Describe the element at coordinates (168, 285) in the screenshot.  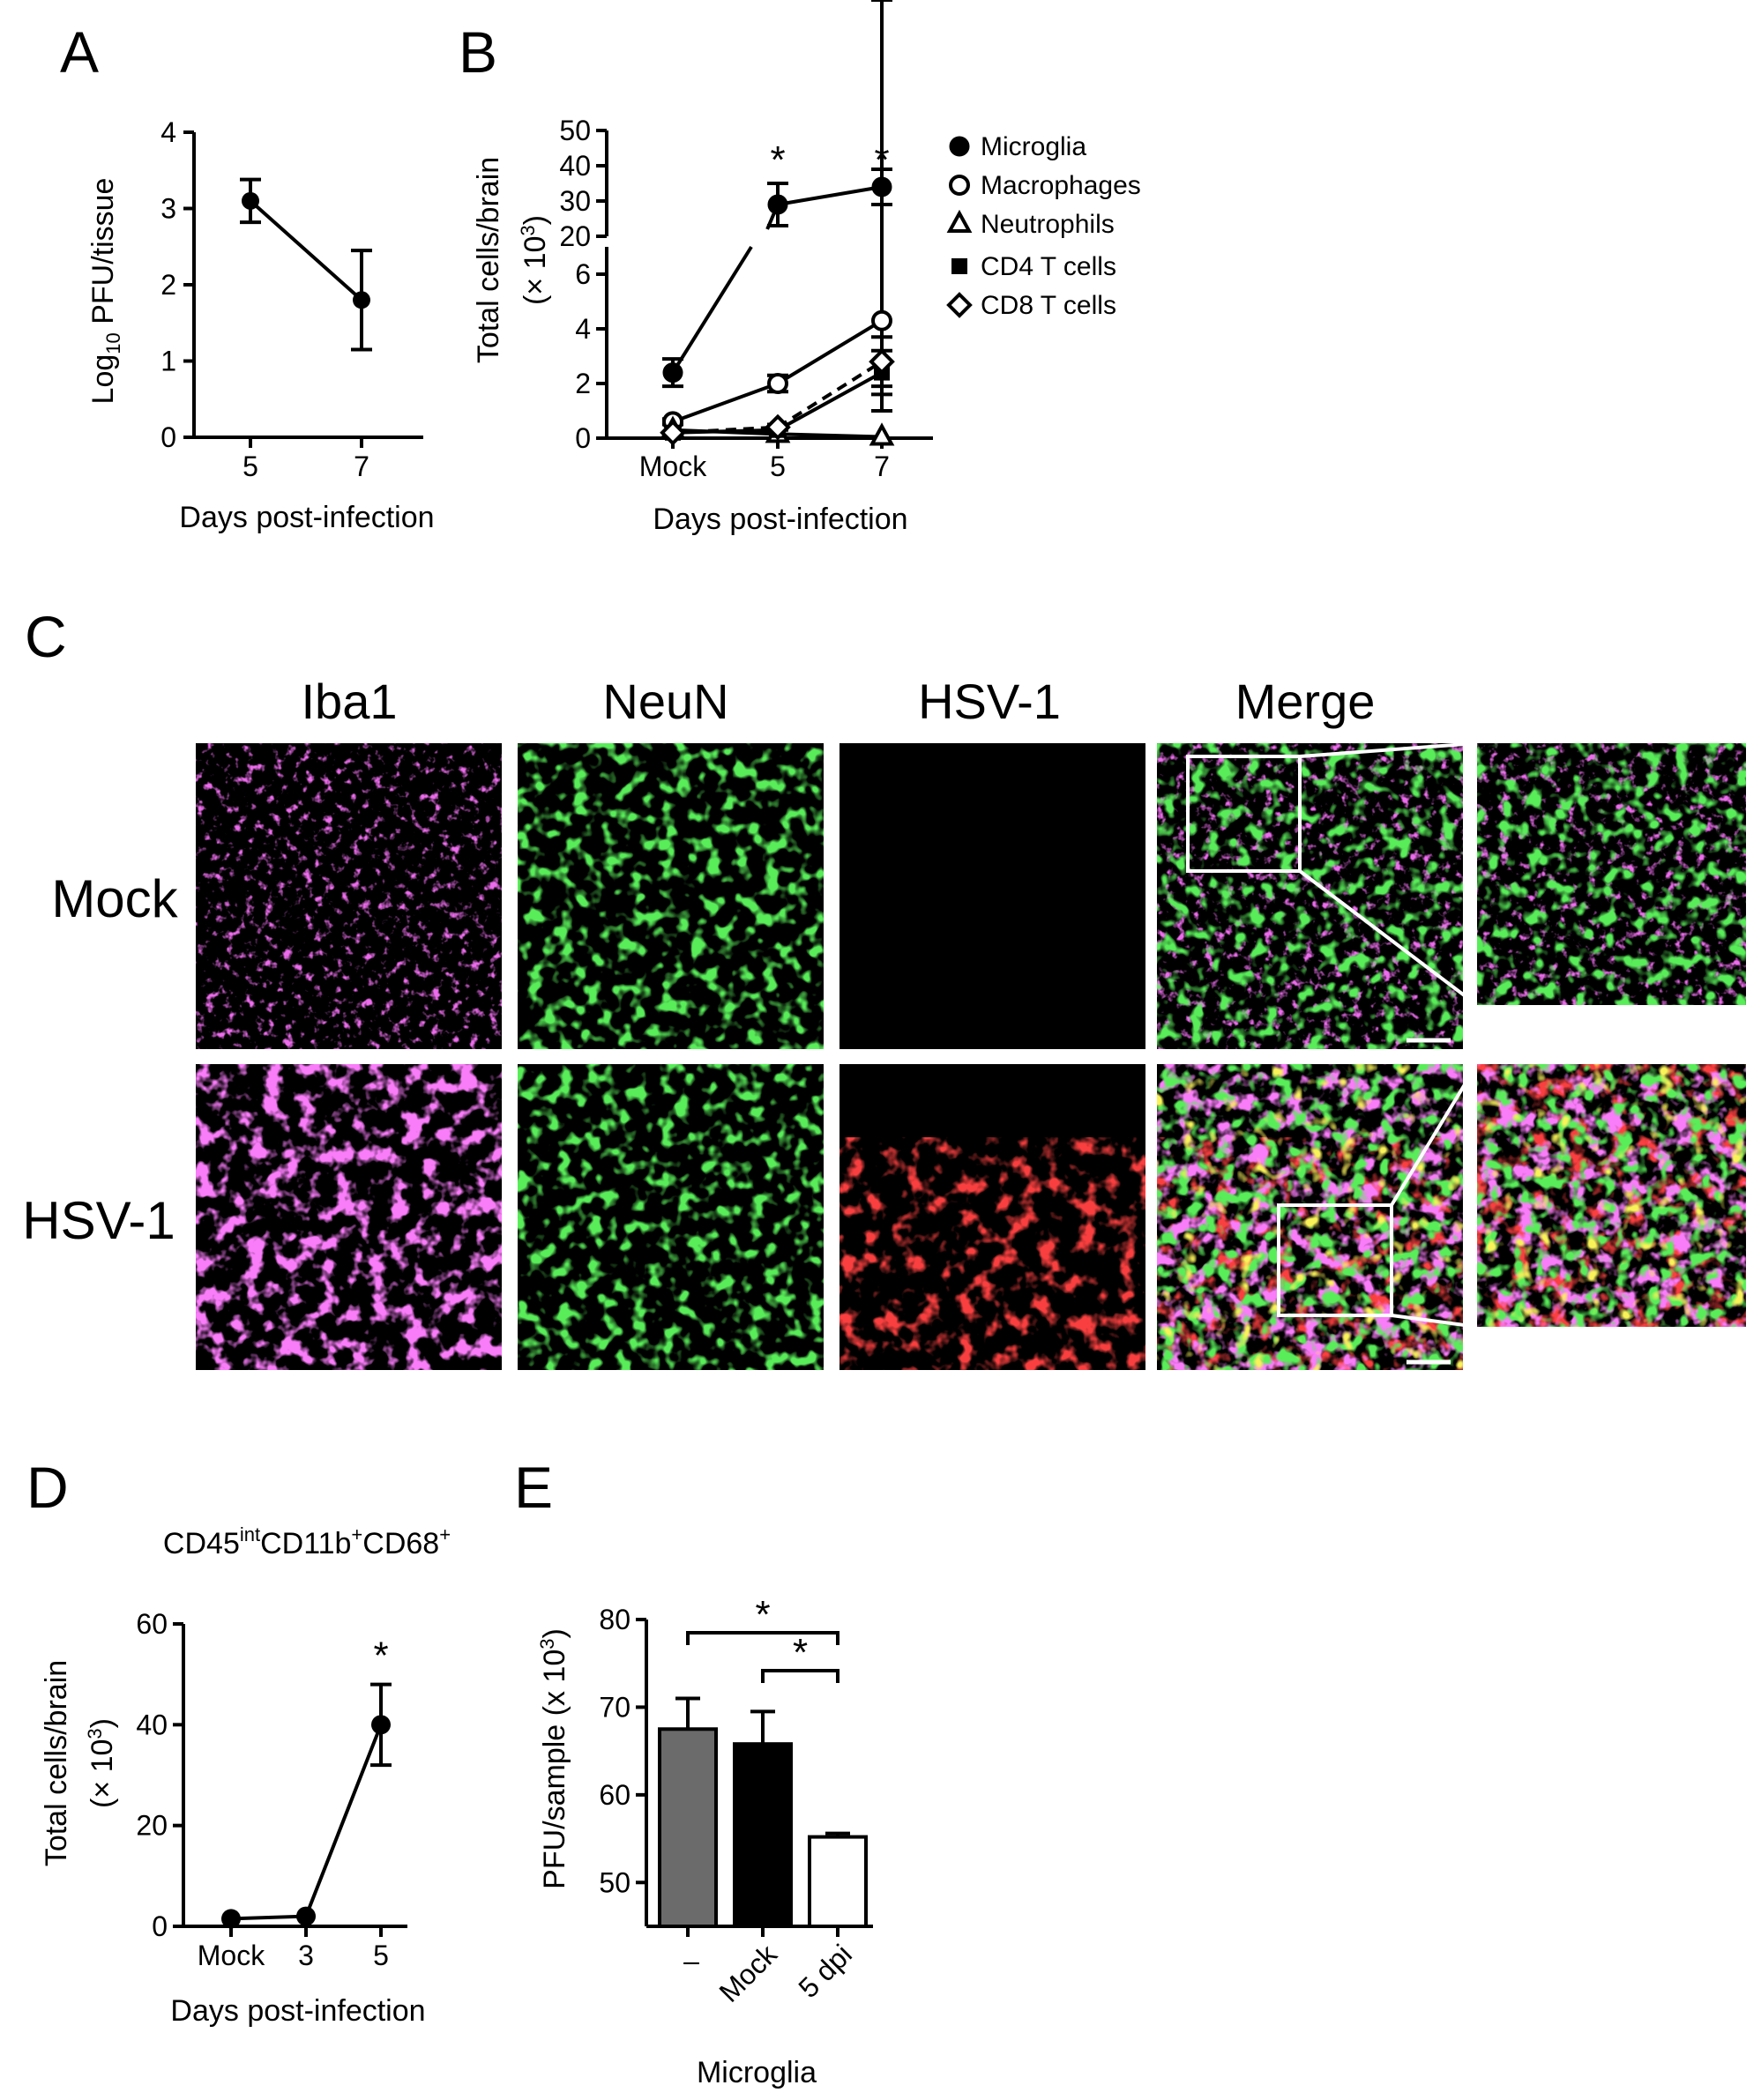
I see `chart-a-ytick-label: 2` at that location.